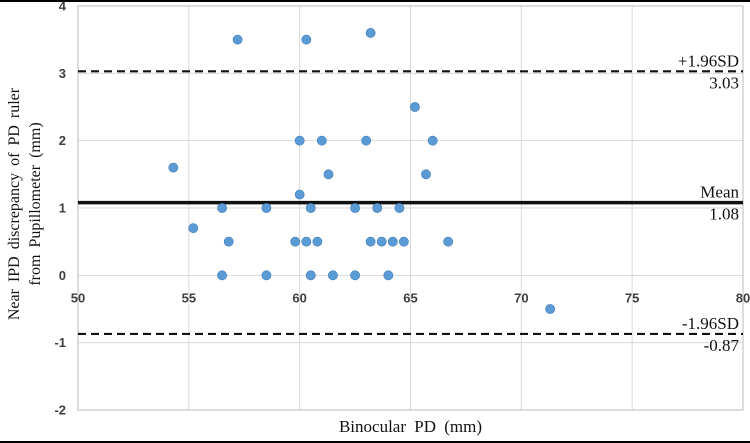 Image resolution: width=750 pixels, height=443 pixels. Describe the element at coordinates (62, 208) in the screenshot. I see `y-tick-label: 1` at that location.